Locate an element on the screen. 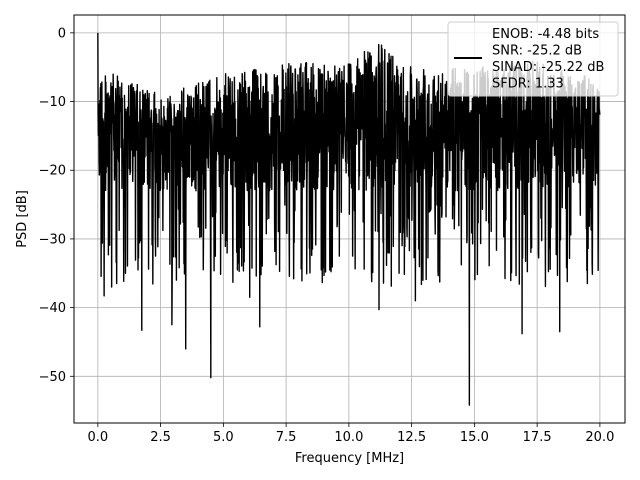  y-tick-label: −30 is located at coordinates (52, 239).